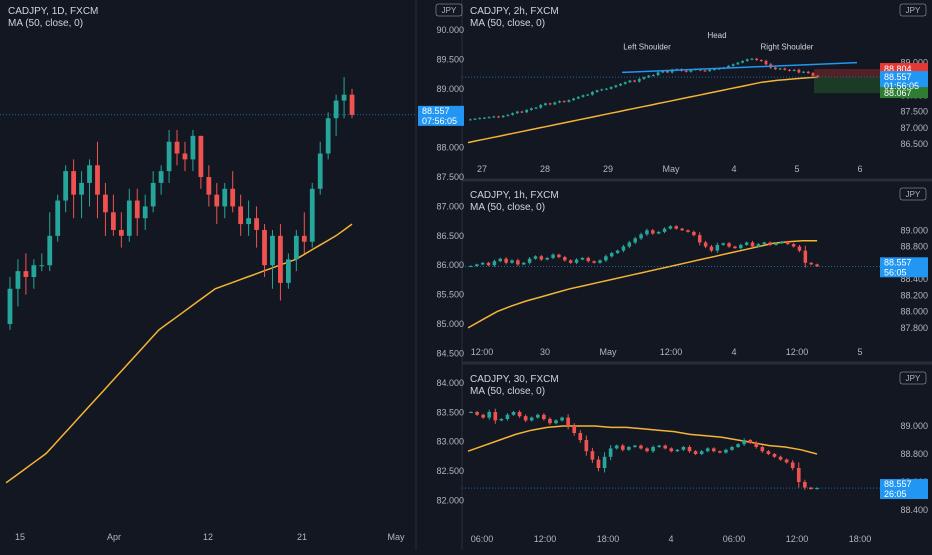 This screenshot has width=932, height=555. I want to click on take-profit-zone, so click(847, 85).